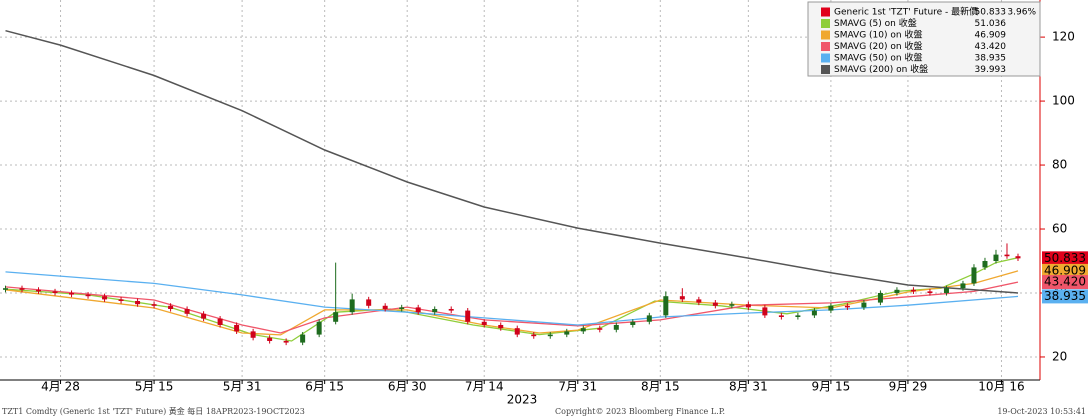  Describe the element at coordinates (906, 12) in the screenshot. I see `legend-label: Generic 1st 'TZT' Future - 最新價` at that location.